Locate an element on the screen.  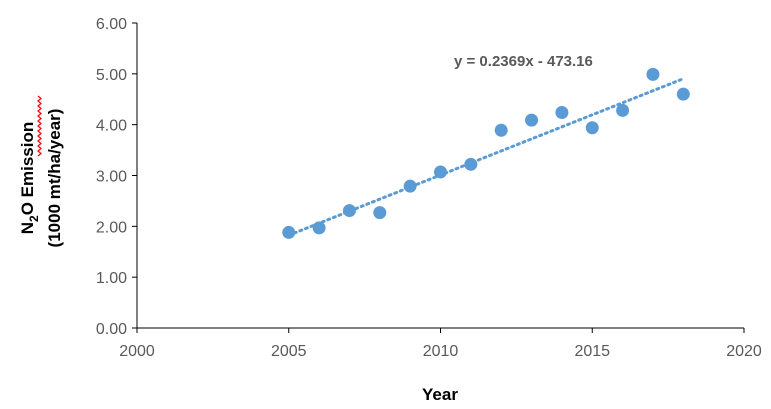
y-tick-label: 4.00 is located at coordinates (111, 126).